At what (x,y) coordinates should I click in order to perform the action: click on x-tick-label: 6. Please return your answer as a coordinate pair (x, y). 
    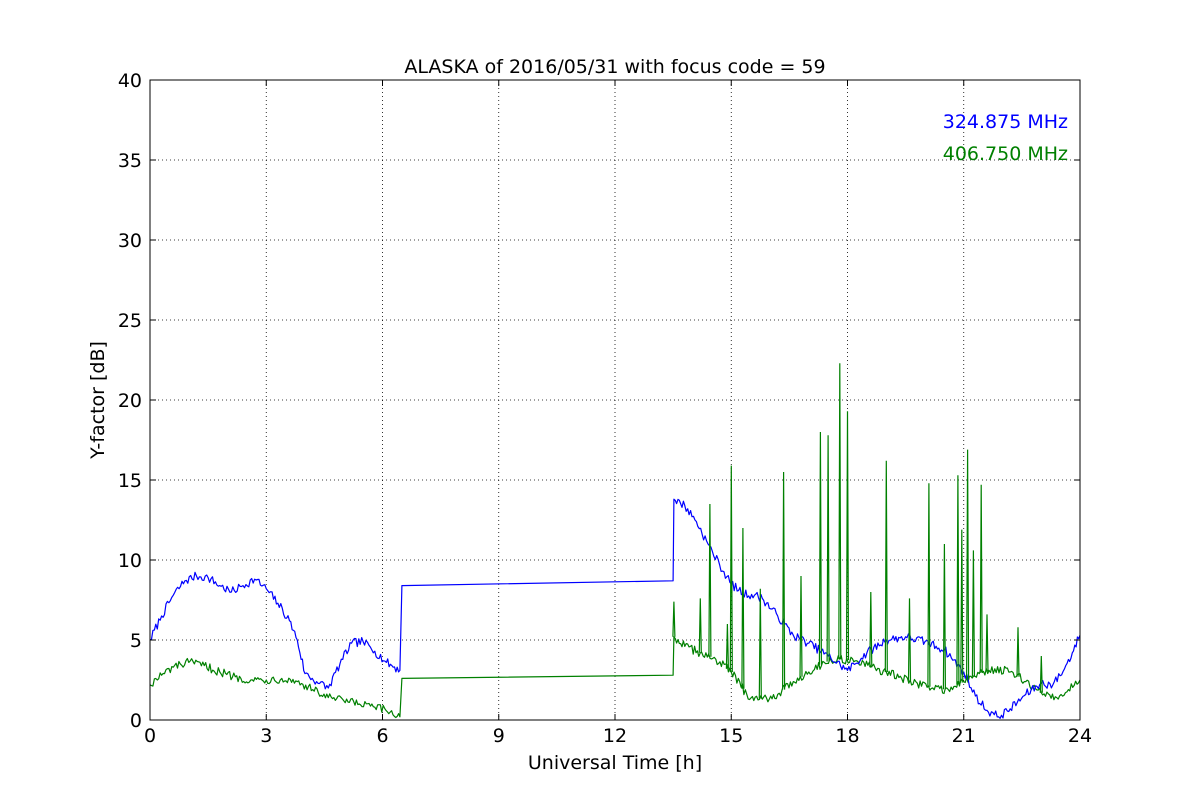
    Looking at the image, I should click on (382, 736).